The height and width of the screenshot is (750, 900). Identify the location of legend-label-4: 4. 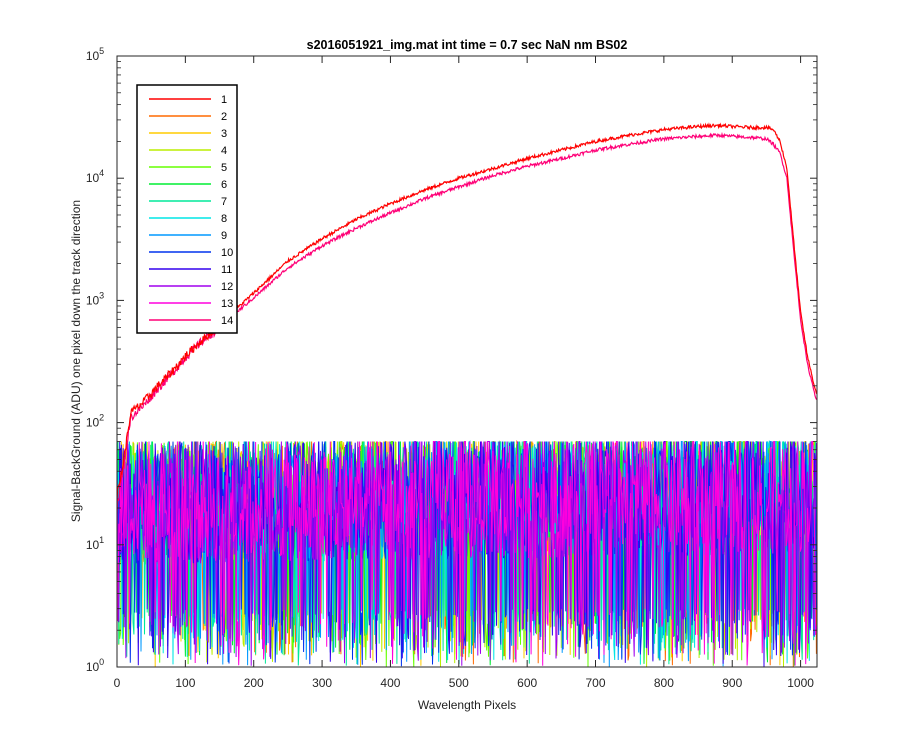
(224, 151).